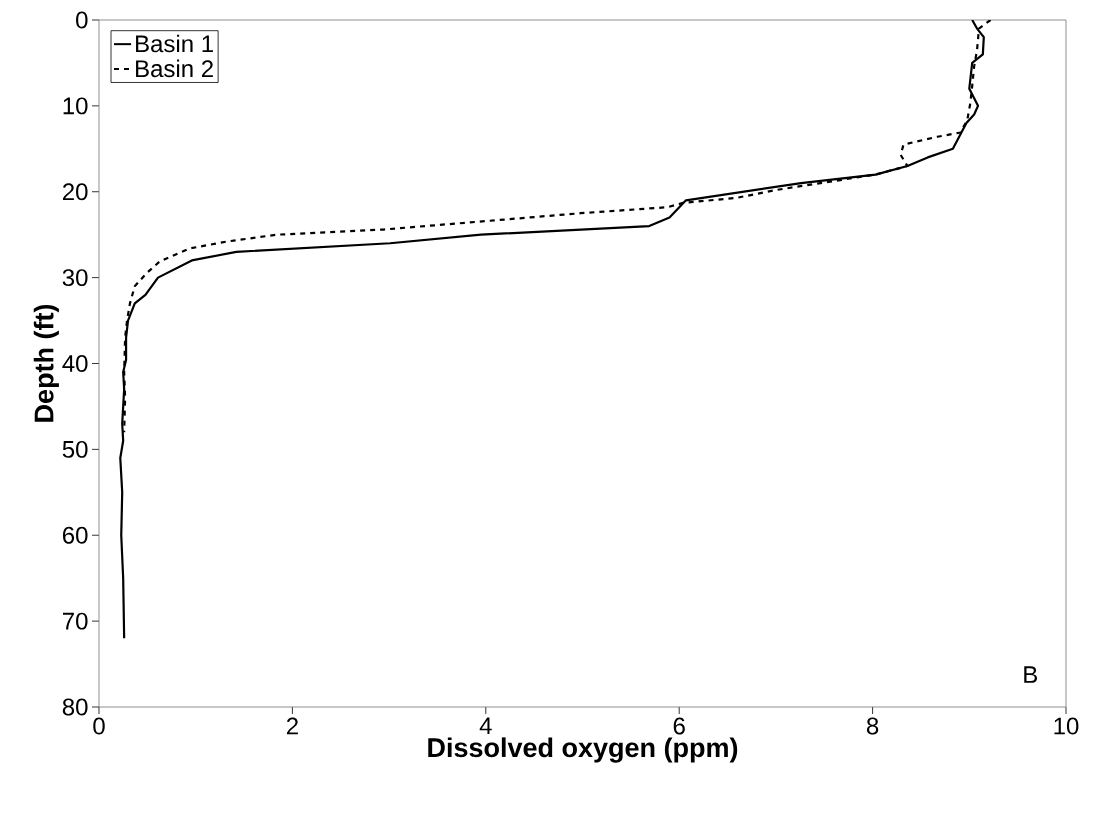  I want to click on x-tick-label: 0, so click(99, 726).